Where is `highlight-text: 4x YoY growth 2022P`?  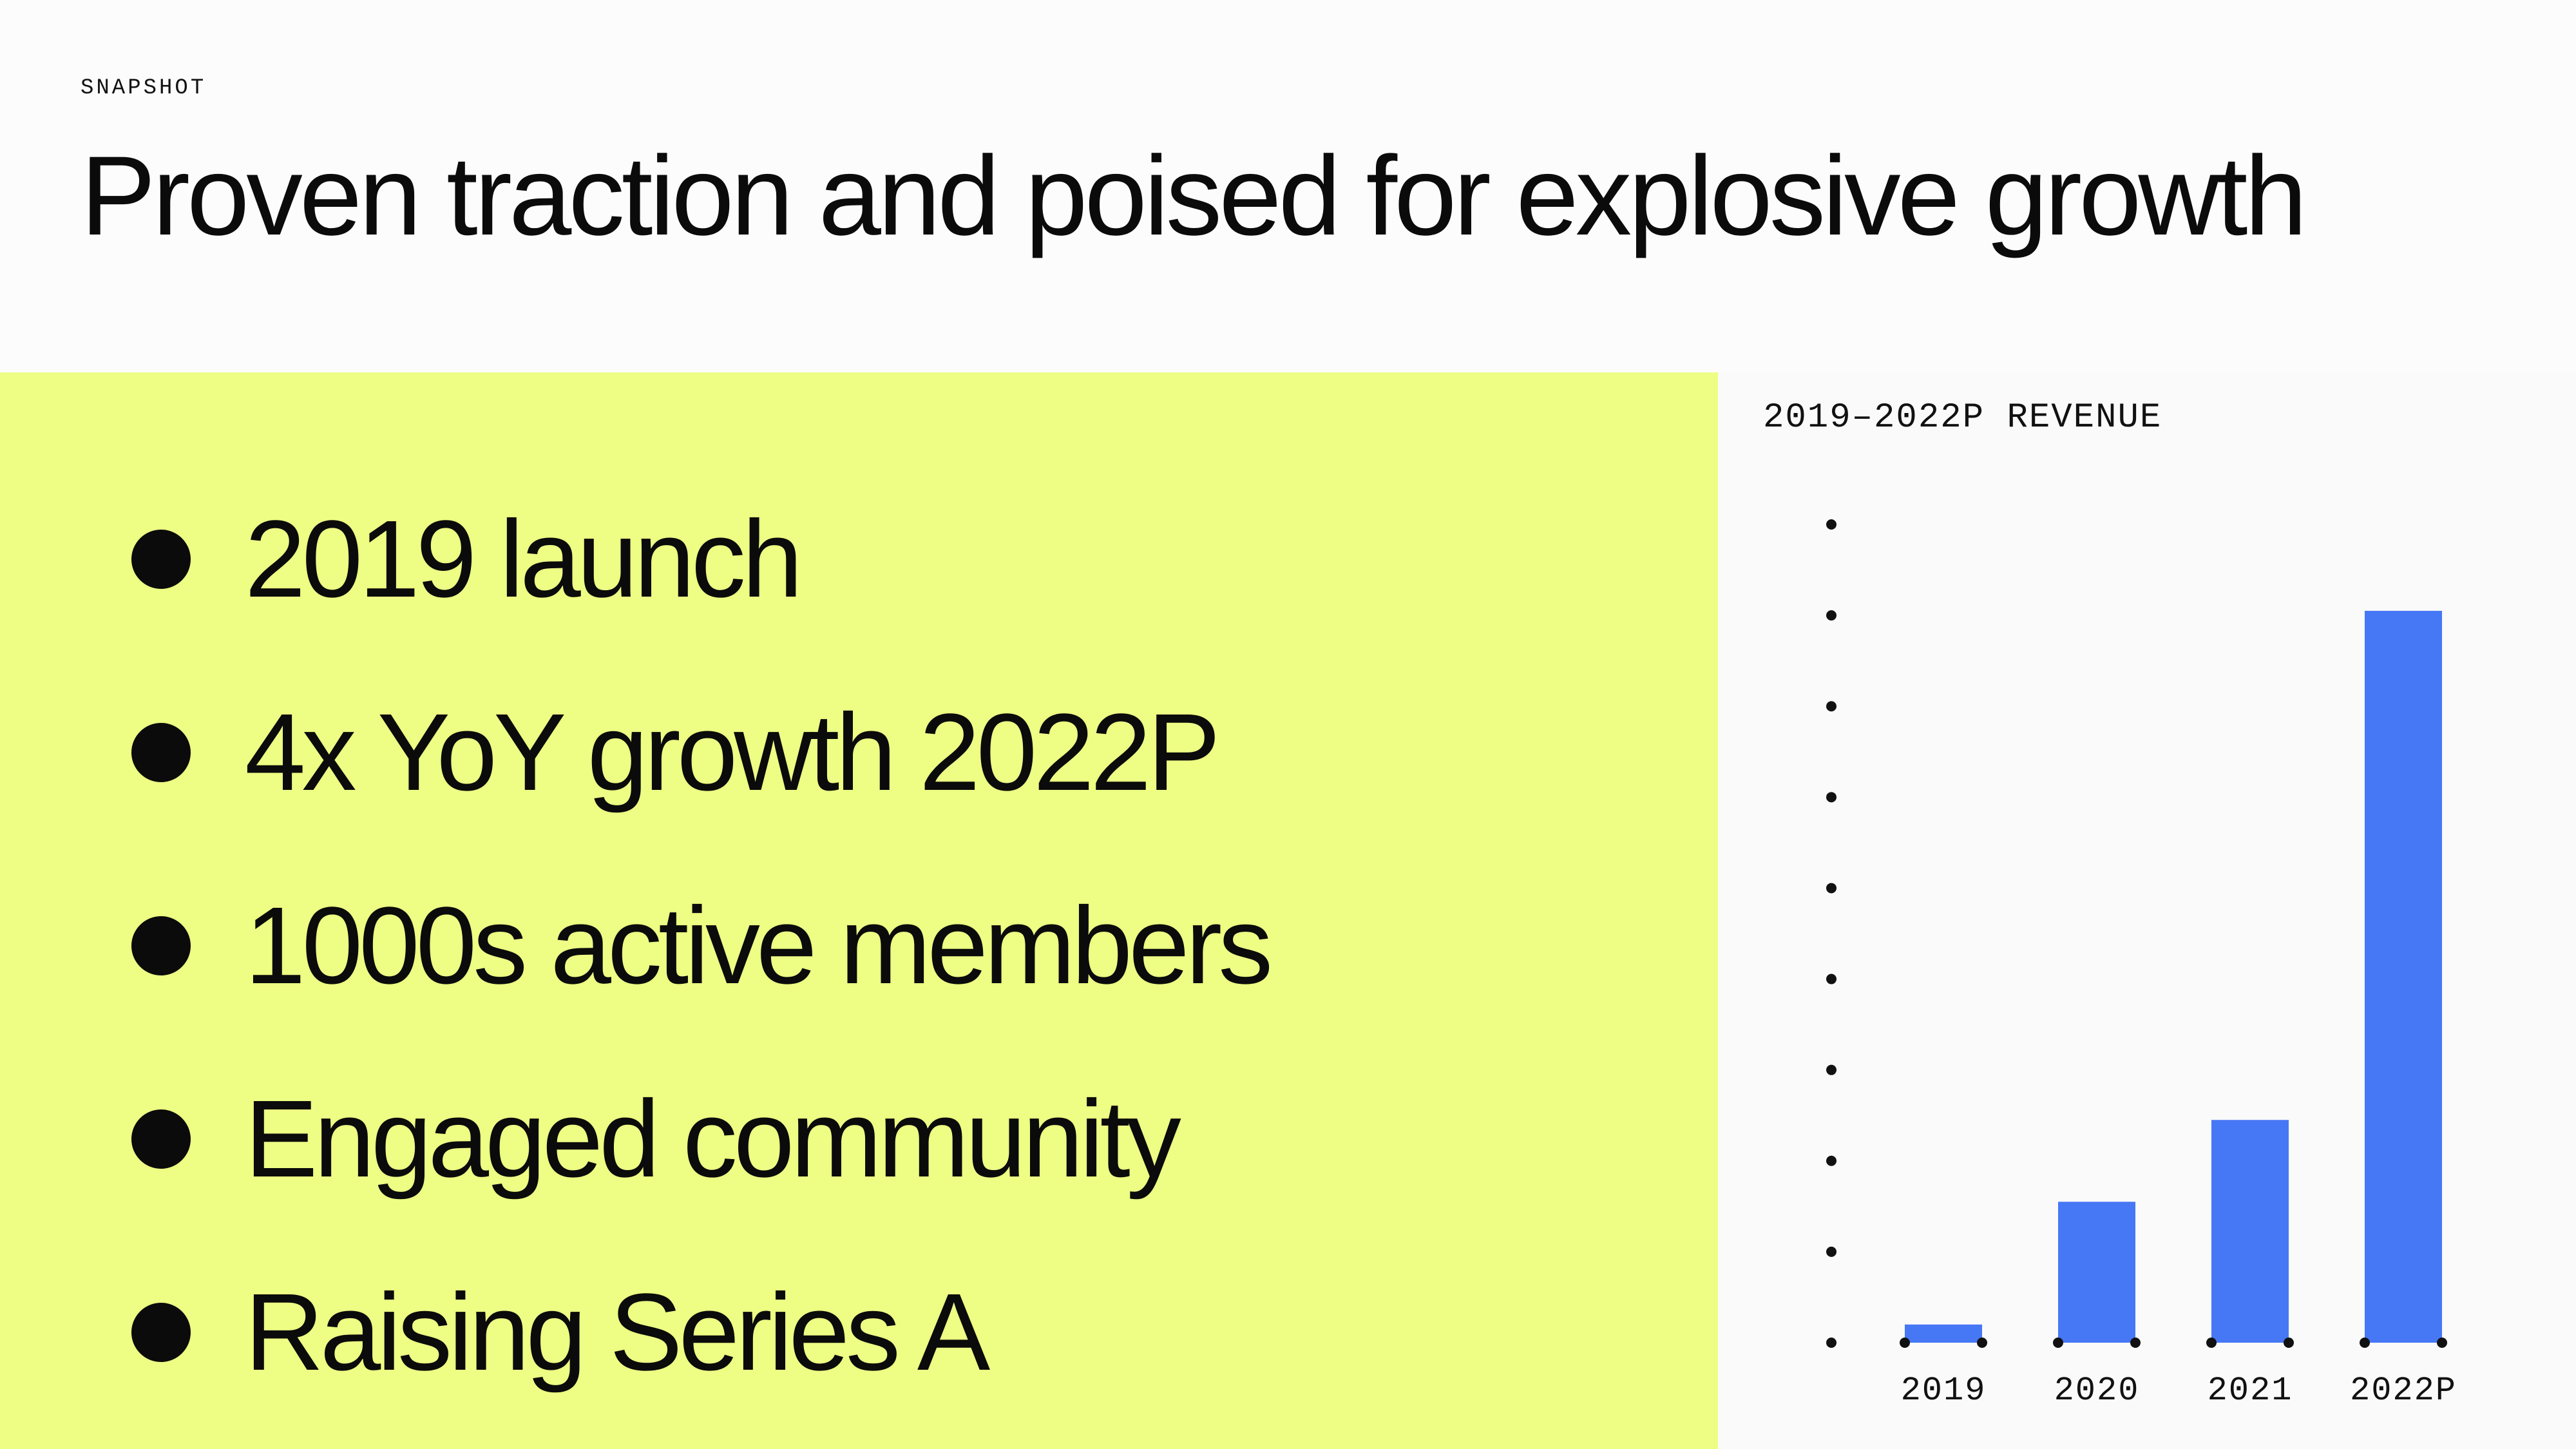
highlight-text: 4x YoY growth 2022P is located at coordinates (733, 753).